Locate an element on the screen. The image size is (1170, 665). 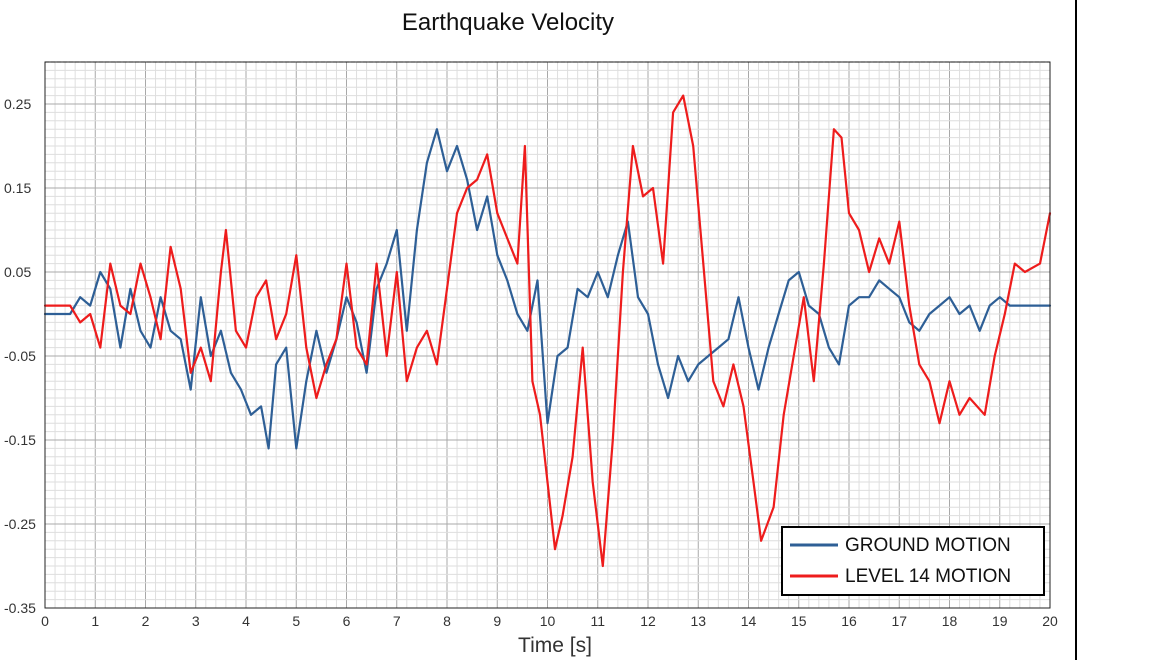
legend: GROUND MOTION LEVEL 14 MOTION is located at coordinates (913, 561).